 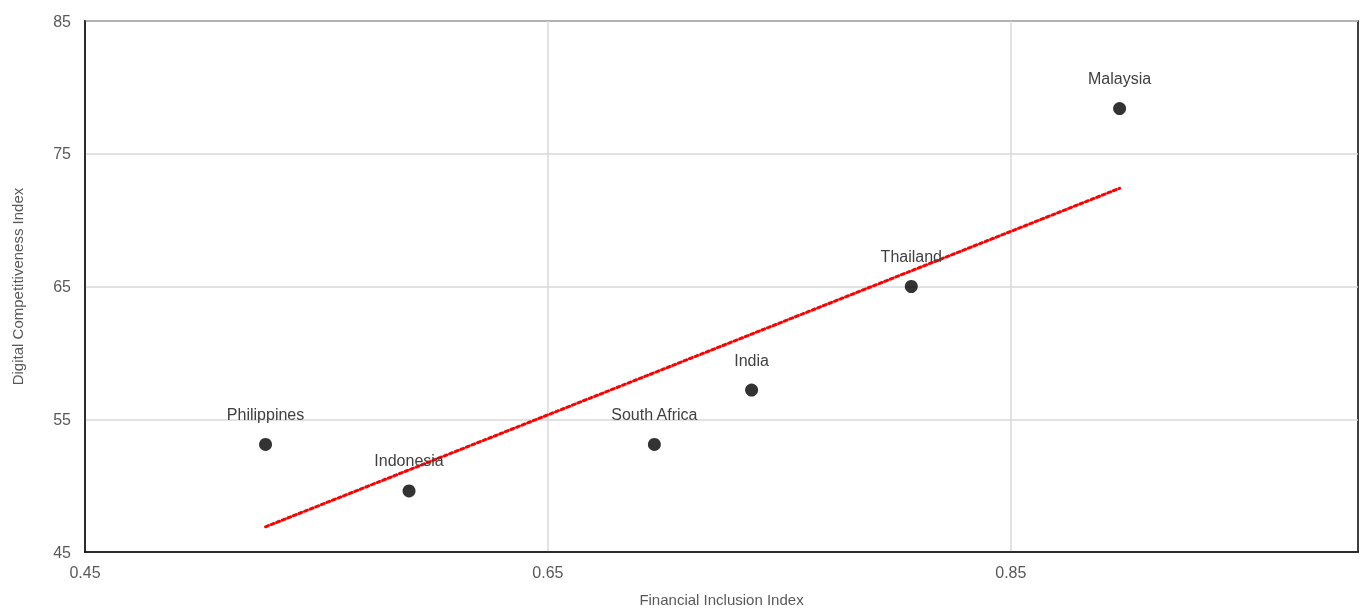 What do you see at coordinates (654, 414) in the screenshot?
I see `annotation: South Africa` at bounding box center [654, 414].